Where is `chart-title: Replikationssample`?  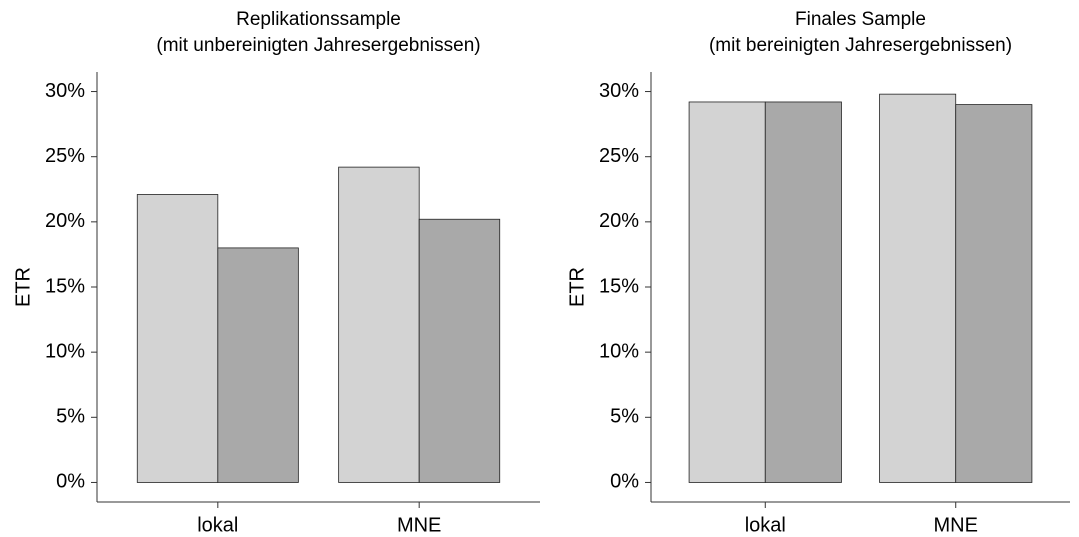
chart-title: Replikationssample is located at coordinates (318, 19).